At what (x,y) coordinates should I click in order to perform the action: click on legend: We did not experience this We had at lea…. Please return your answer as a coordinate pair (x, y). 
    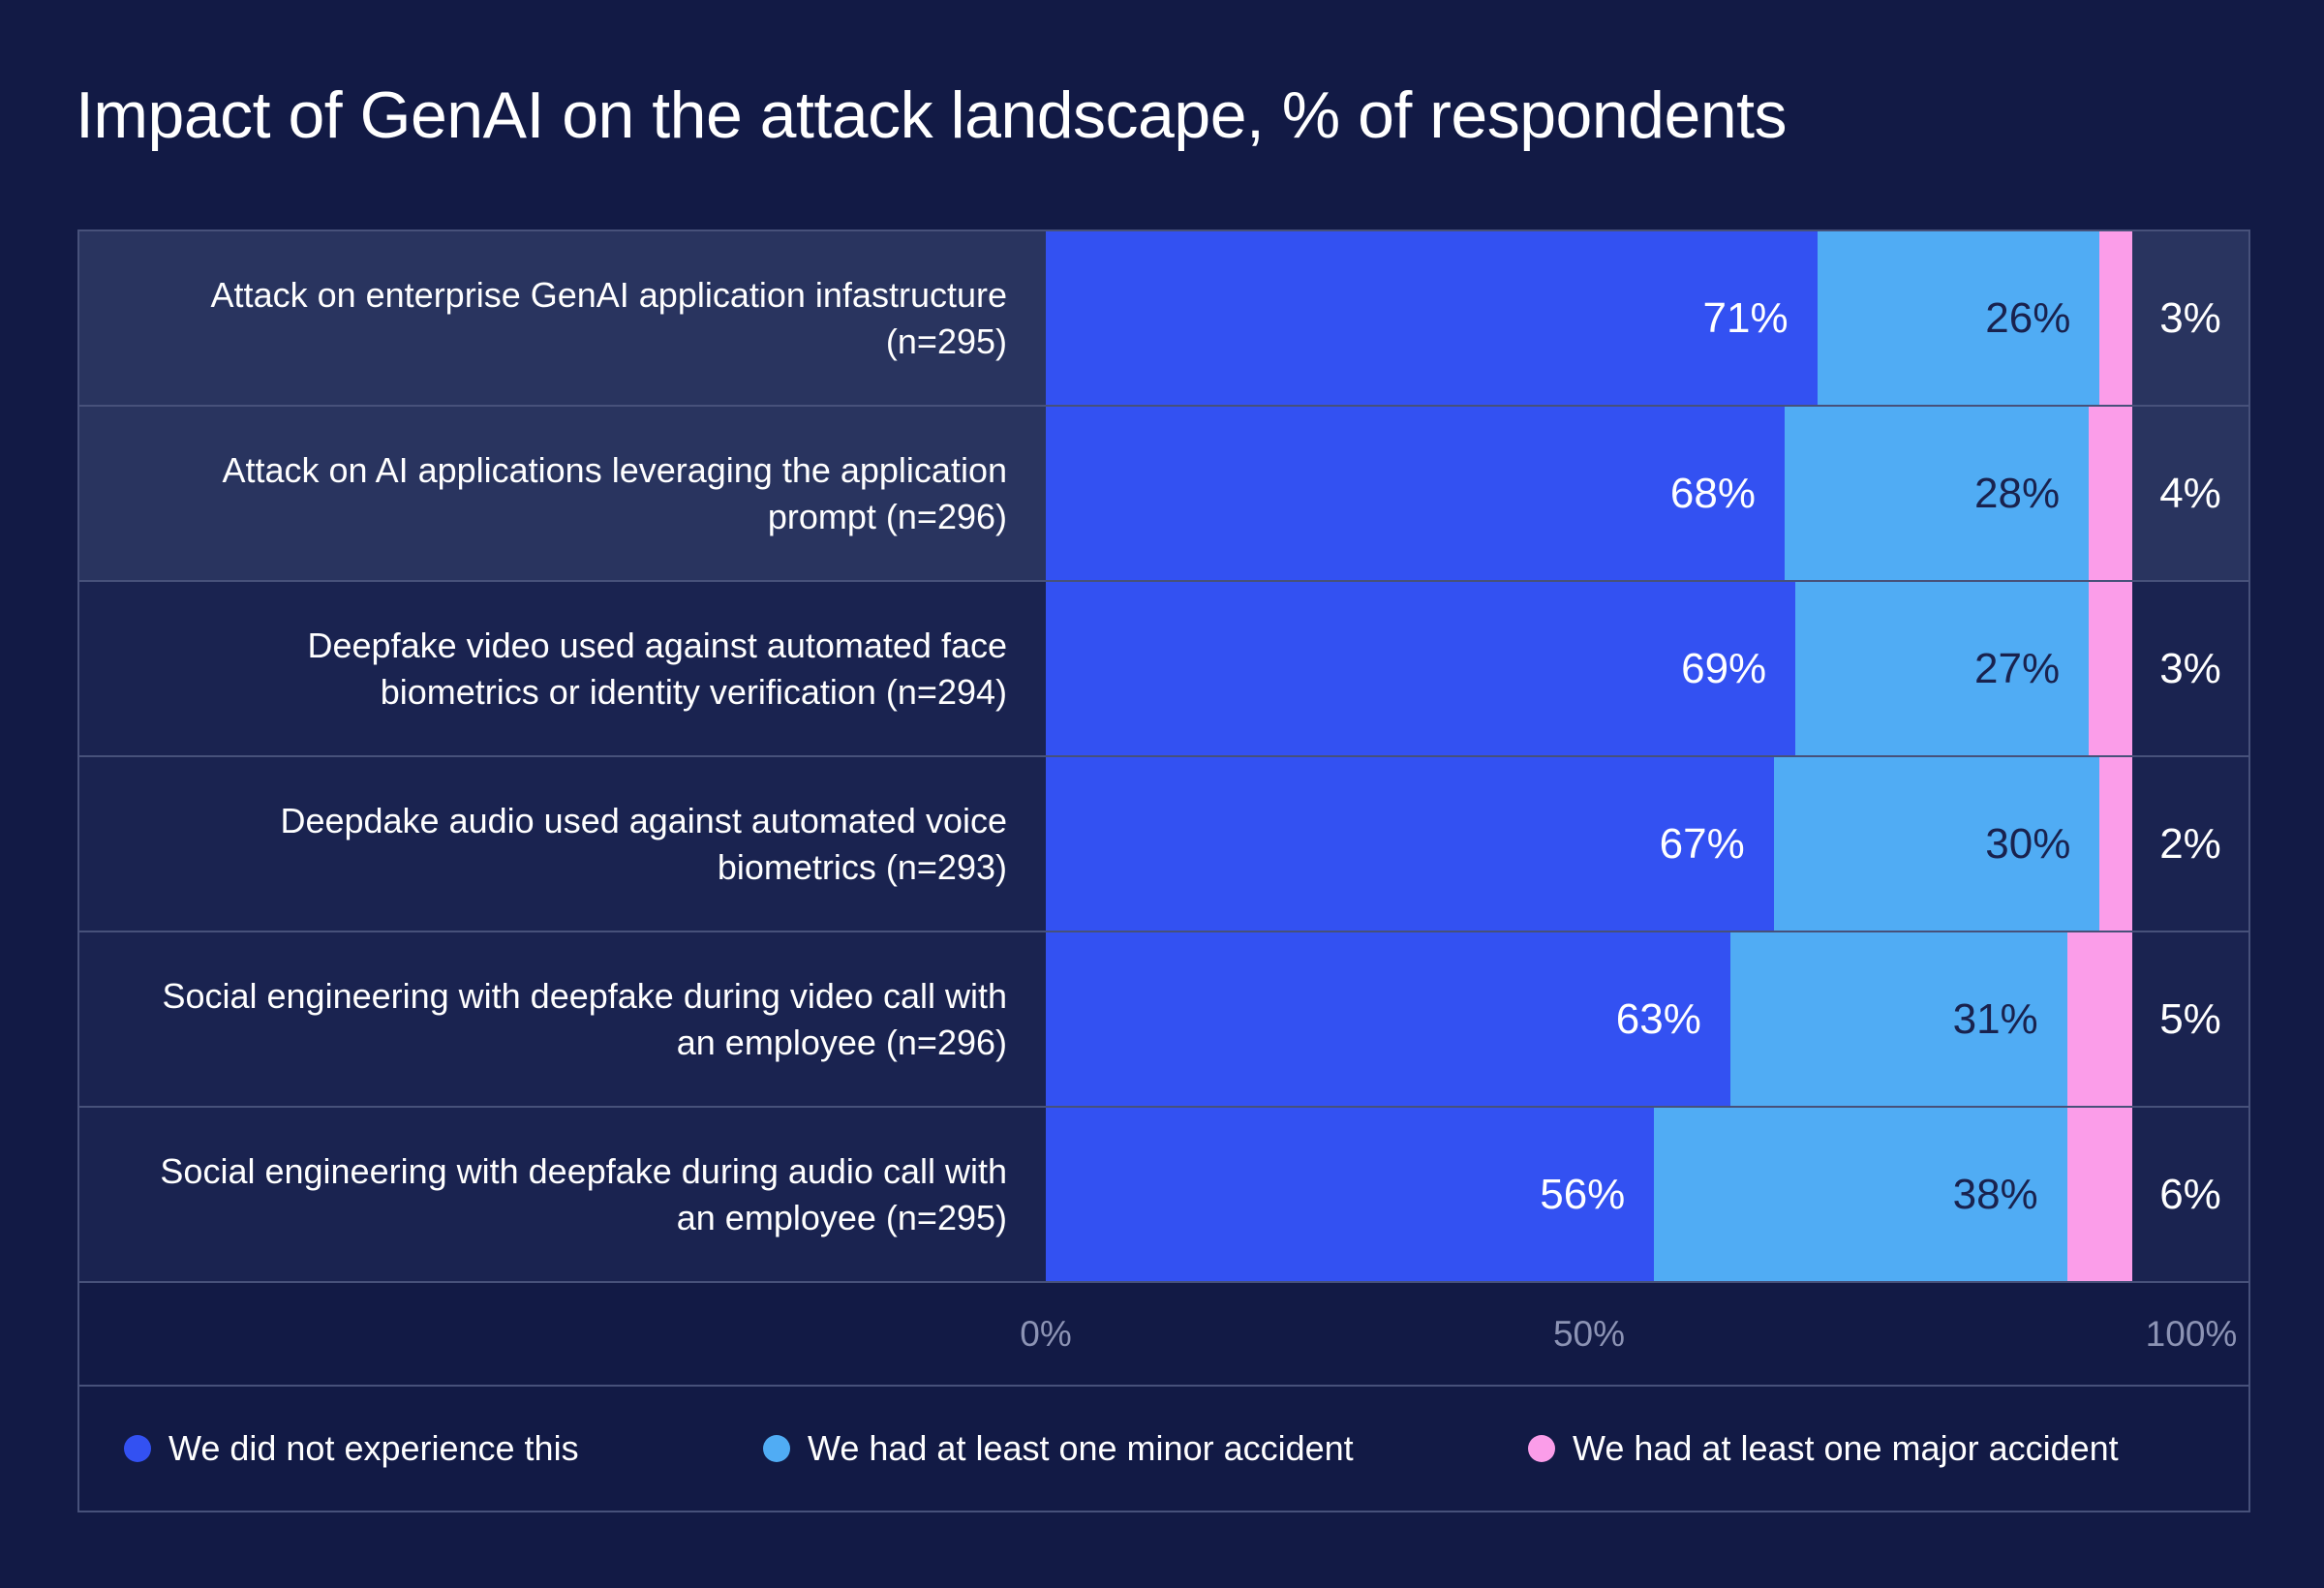
    Looking at the image, I should click on (1163, 1449).